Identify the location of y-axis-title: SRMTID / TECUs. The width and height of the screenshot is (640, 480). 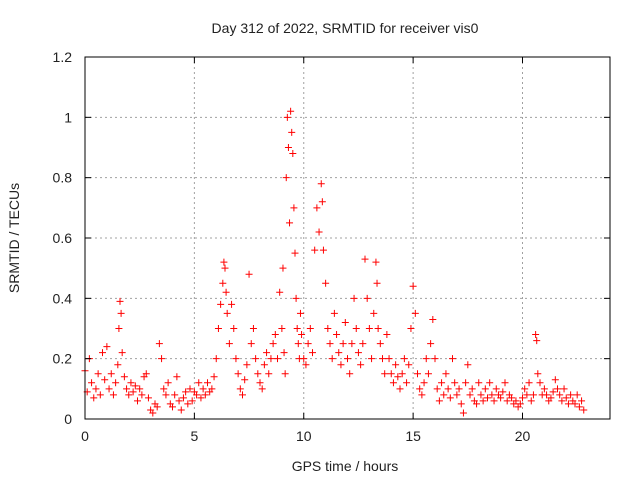
(14, 238).